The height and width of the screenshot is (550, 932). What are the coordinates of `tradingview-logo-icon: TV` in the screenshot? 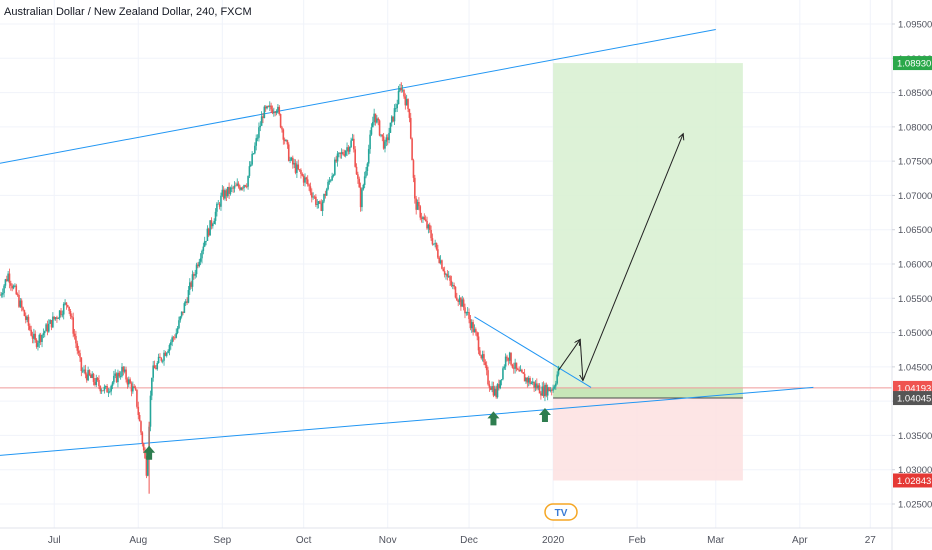 It's located at (561, 512).